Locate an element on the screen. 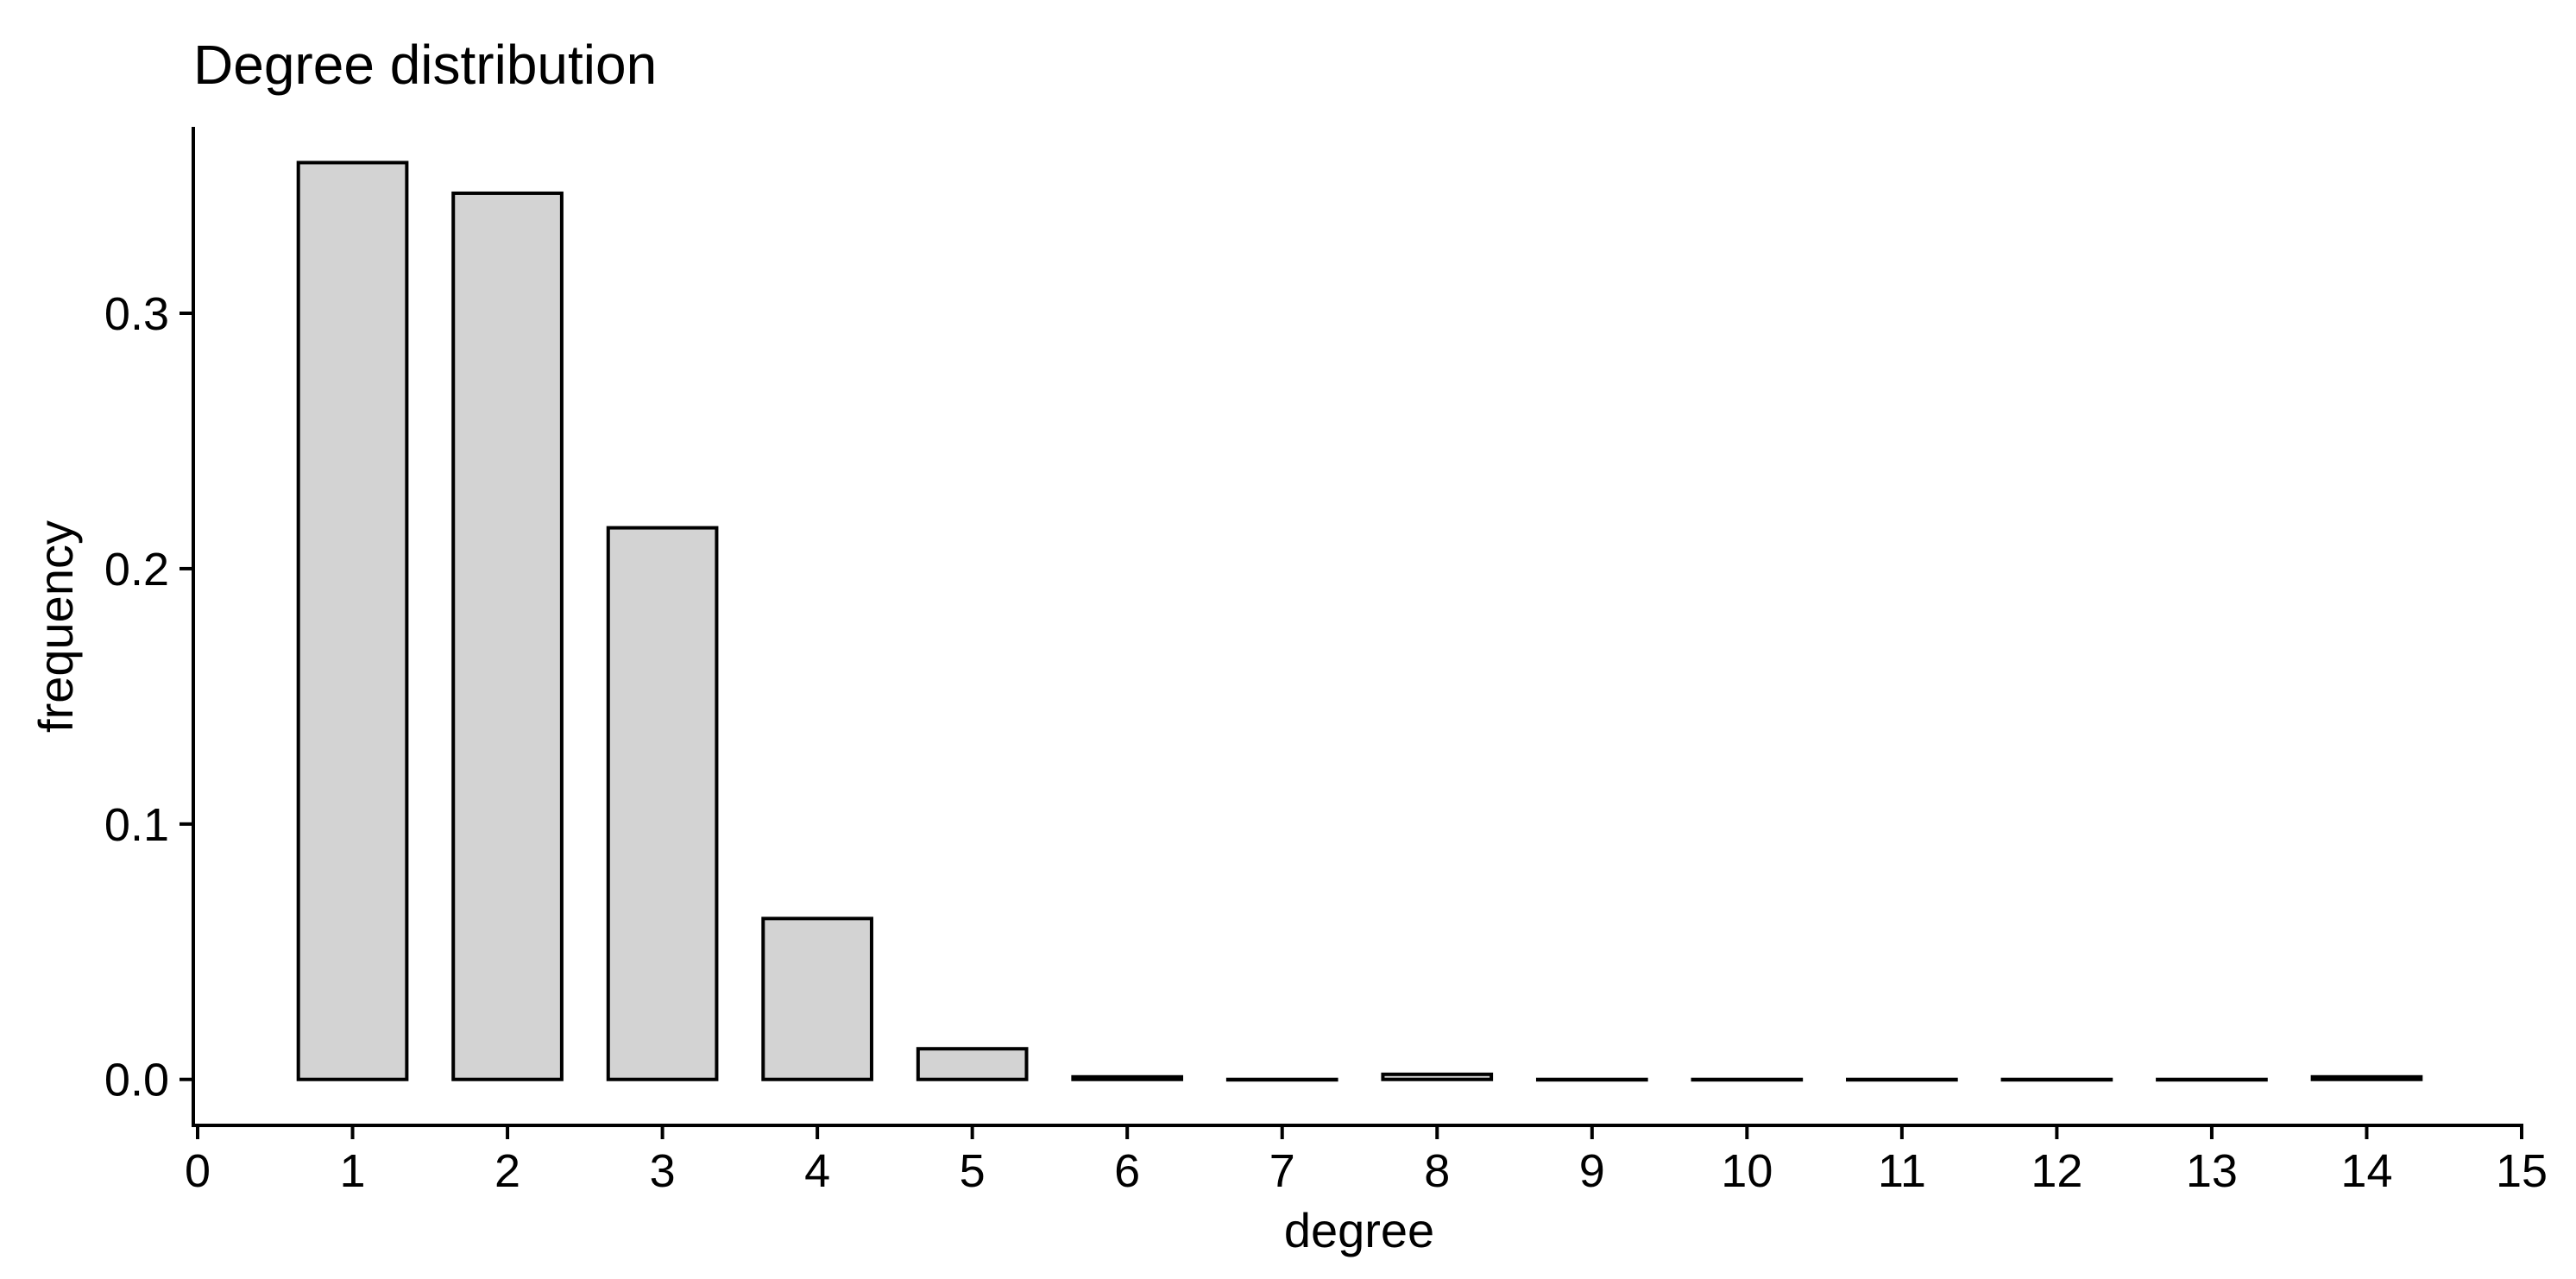  chart-title: Degree distribution is located at coordinates (425, 65).